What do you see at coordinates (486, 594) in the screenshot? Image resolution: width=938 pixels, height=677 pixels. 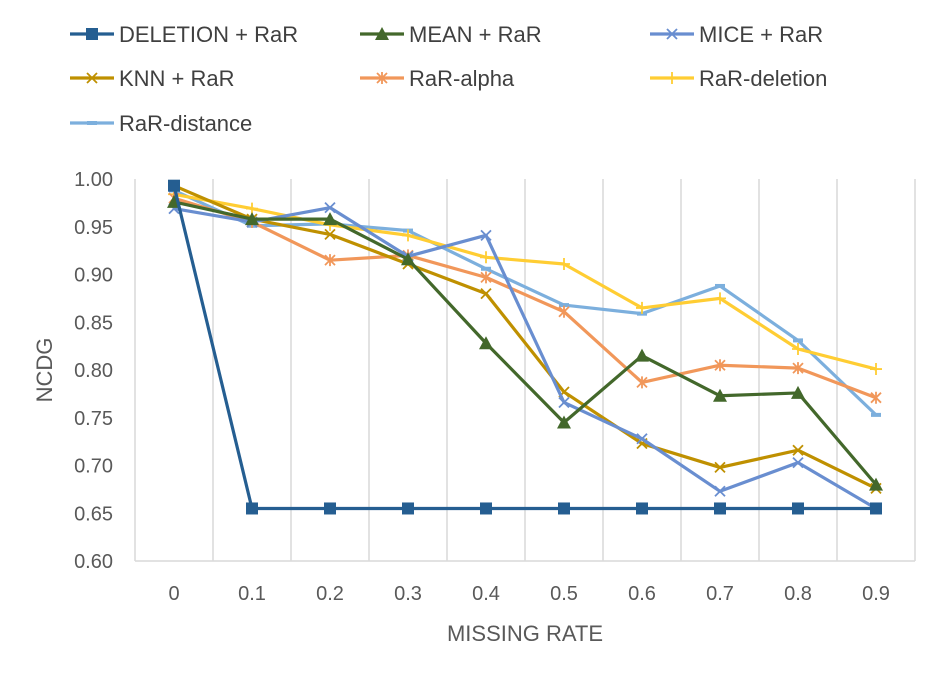 I see `x-tick-label: 0.4` at bounding box center [486, 594].